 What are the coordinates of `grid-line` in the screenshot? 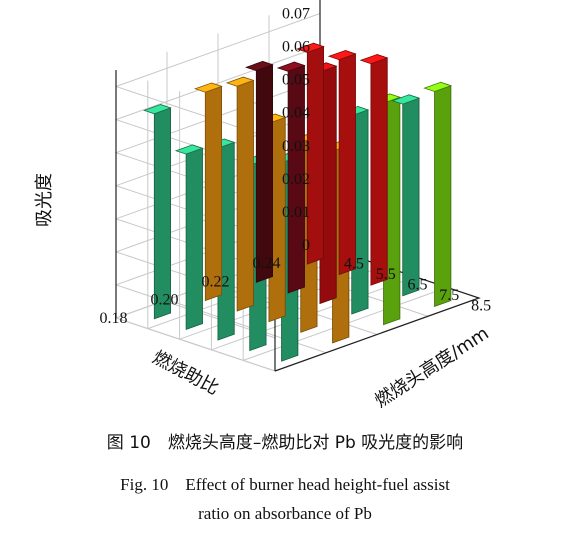 It's located at (195, 344).